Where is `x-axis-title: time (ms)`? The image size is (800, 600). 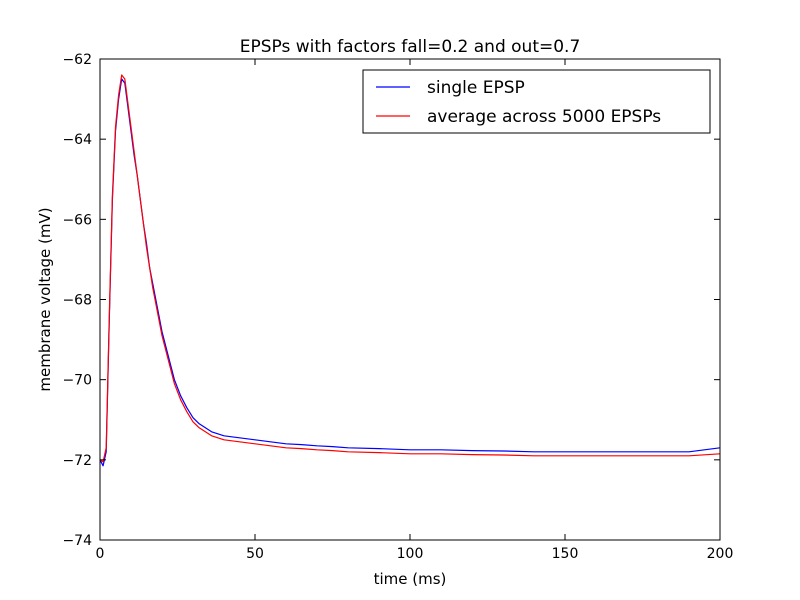
x-axis-title: time (ms) is located at coordinates (410, 579).